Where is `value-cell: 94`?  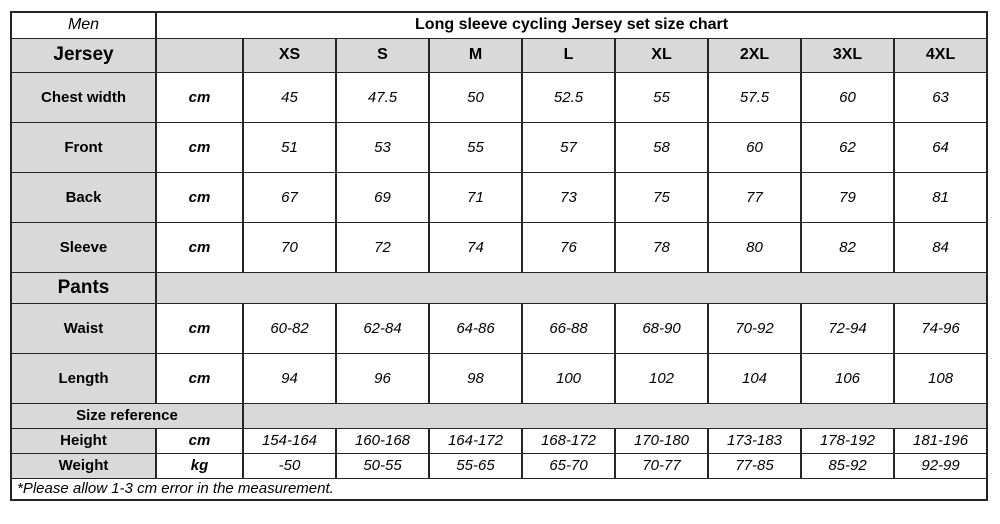
value-cell: 94 is located at coordinates (289, 378).